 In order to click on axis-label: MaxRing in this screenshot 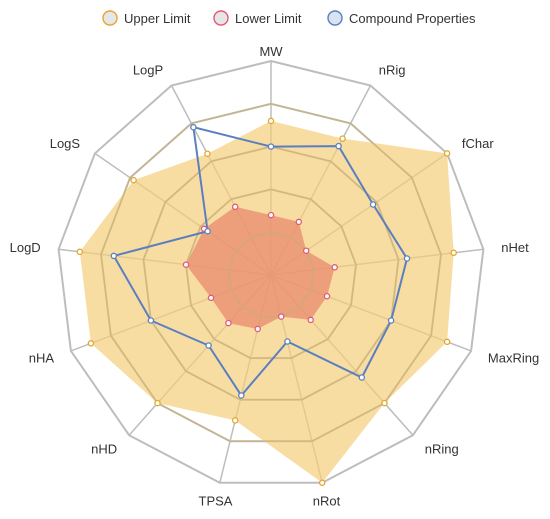, I will do `click(513, 357)`.